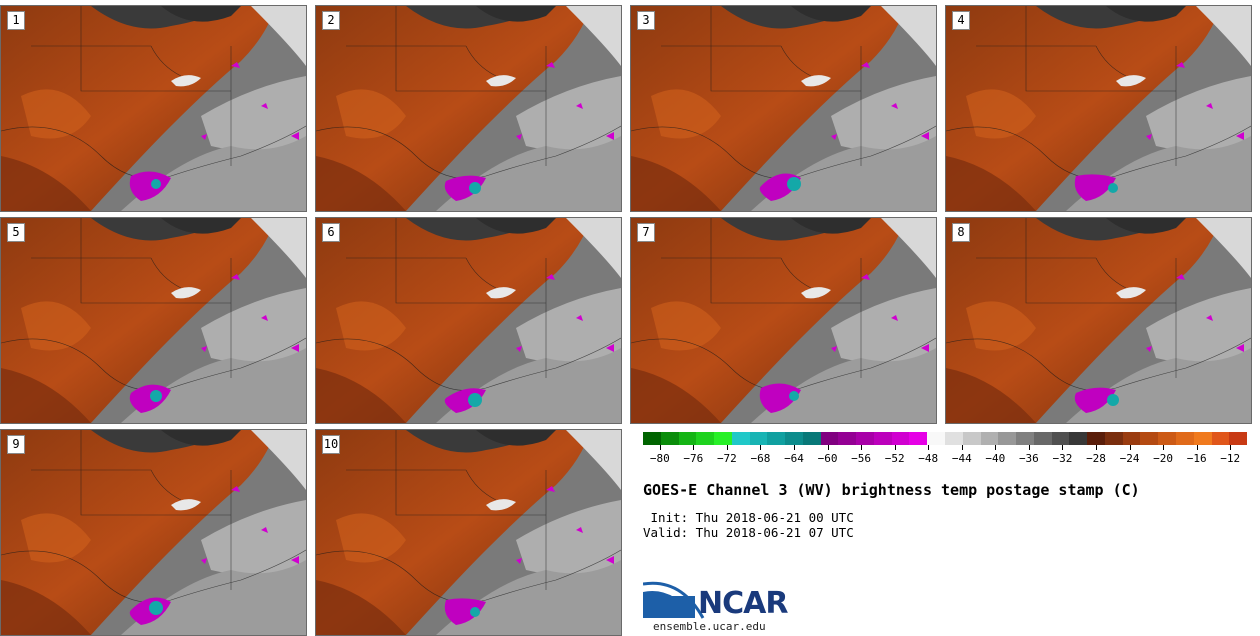  What do you see at coordinates (748, 517) in the screenshot?
I see `init-time: Init: Thu 2018-06-21 00 UTC` at bounding box center [748, 517].